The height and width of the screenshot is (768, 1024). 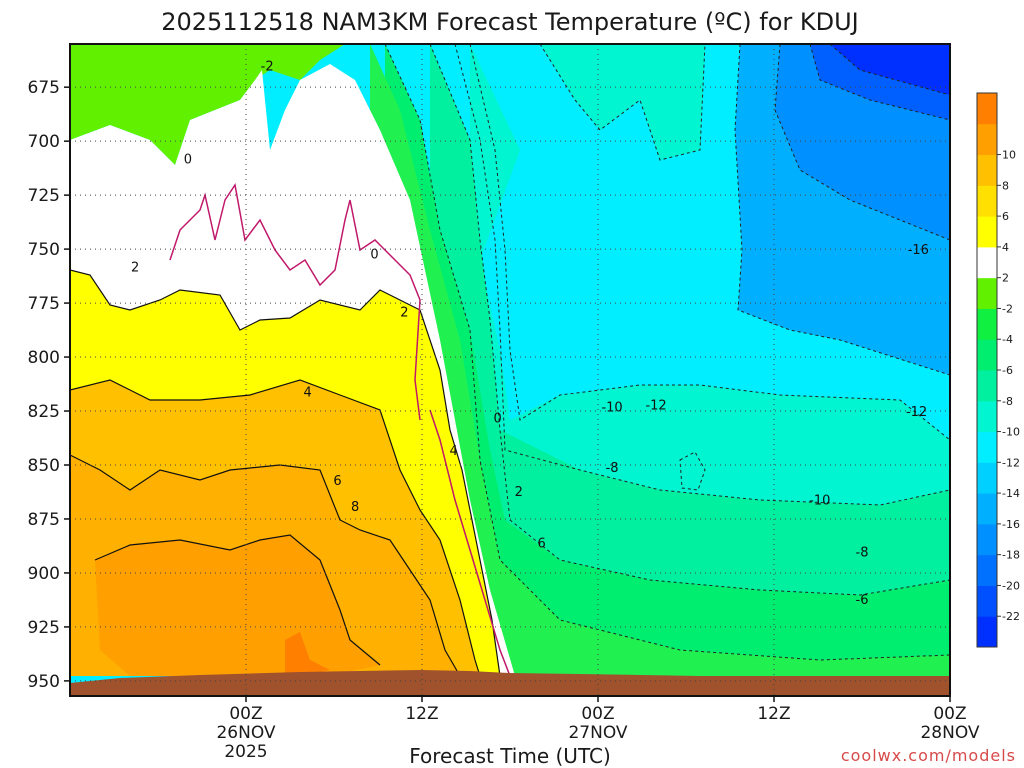 I want to click on band-plus10, so click(x=307, y=654).